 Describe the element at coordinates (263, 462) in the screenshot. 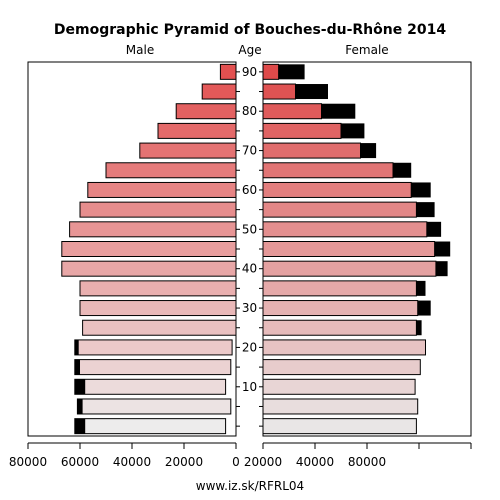

I see `female-value-tick-label: 20000` at that location.